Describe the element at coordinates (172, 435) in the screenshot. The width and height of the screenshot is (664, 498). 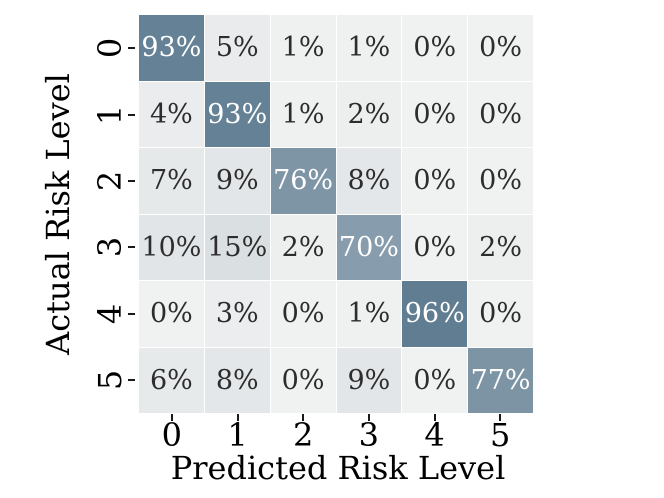
I see `x-ticklabel-0: 0` at that location.